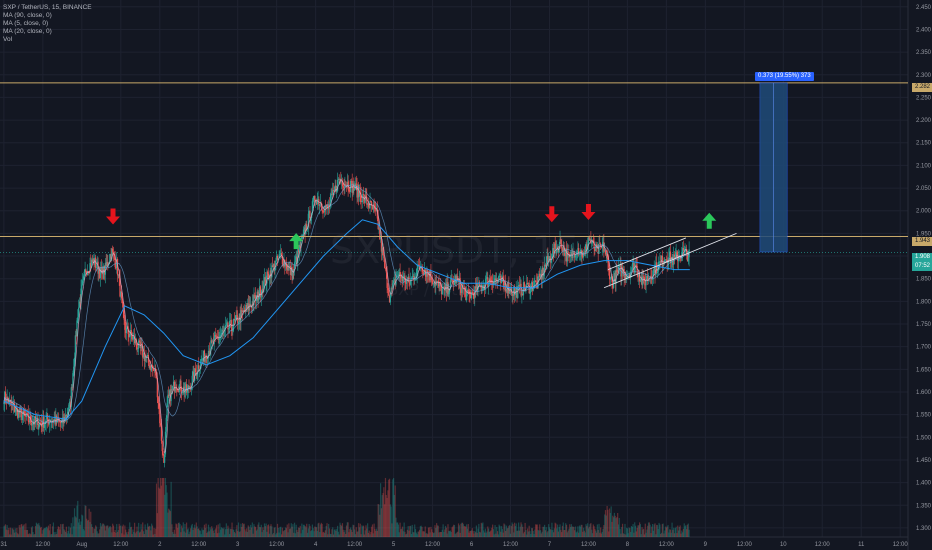 This screenshot has width=932, height=550. What do you see at coordinates (27, 31) in the screenshot?
I see `legend-ma-20: MA (20, close, 0)` at bounding box center [27, 31].